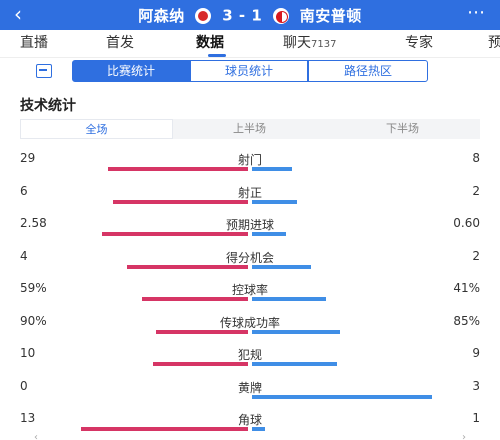  What do you see at coordinates (48, 106) in the screenshot?
I see `section-title: 技术统计` at bounding box center [48, 106].